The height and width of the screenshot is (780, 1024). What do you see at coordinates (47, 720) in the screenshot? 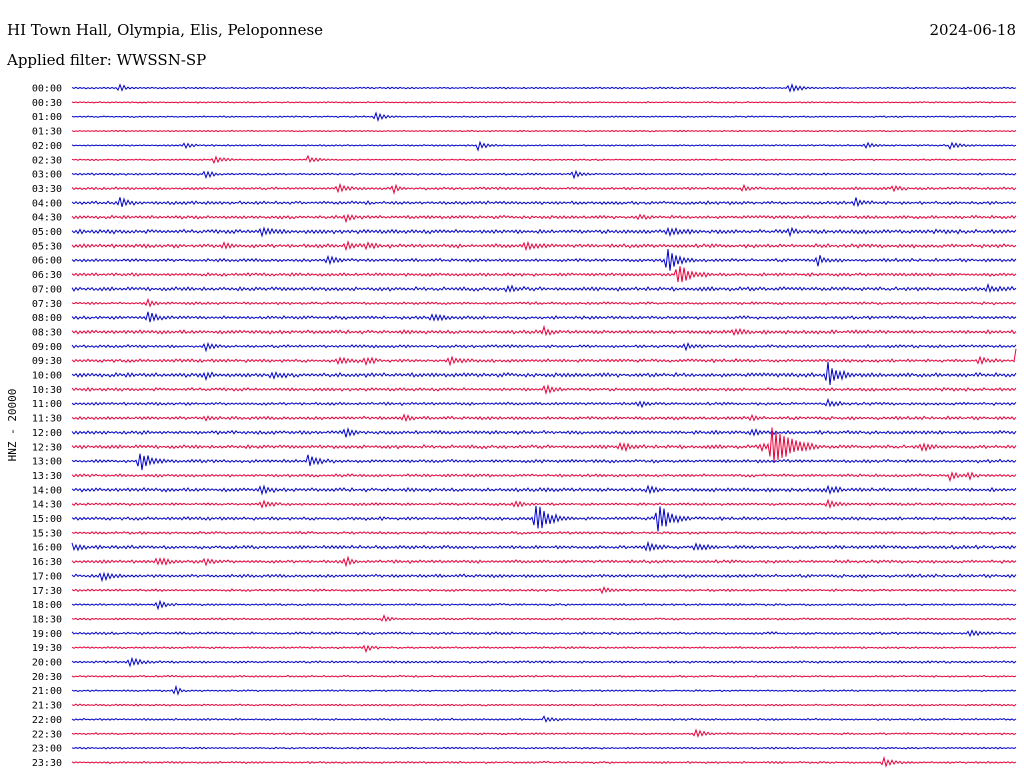
I see `time-label: 22:00` at bounding box center [47, 720].